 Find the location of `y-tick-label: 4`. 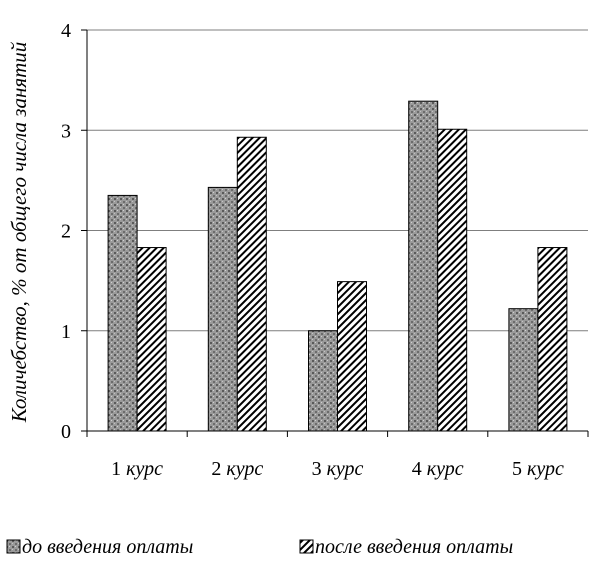

y-tick-label: 4 is located at coordinates (66, 31).